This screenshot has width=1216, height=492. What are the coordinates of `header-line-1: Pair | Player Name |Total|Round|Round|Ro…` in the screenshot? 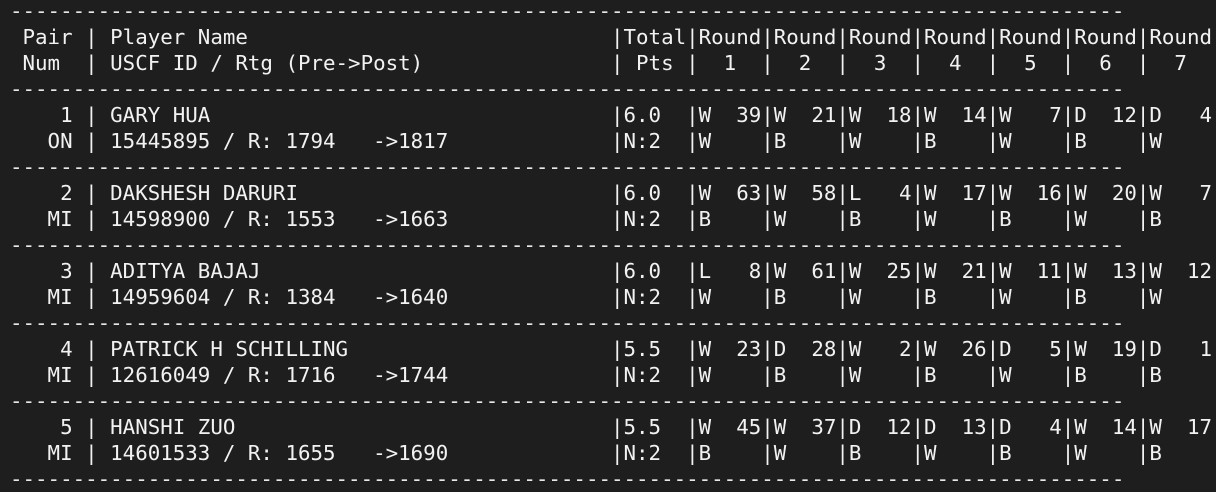 It's located at (613, 37).